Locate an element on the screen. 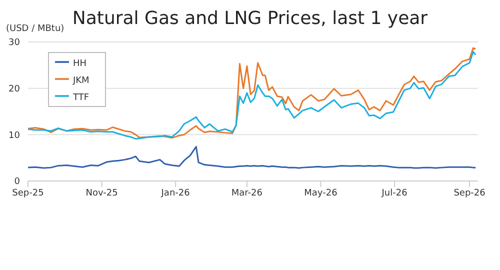  x-tick-label: May-26 is located at coordinates (321, 193).